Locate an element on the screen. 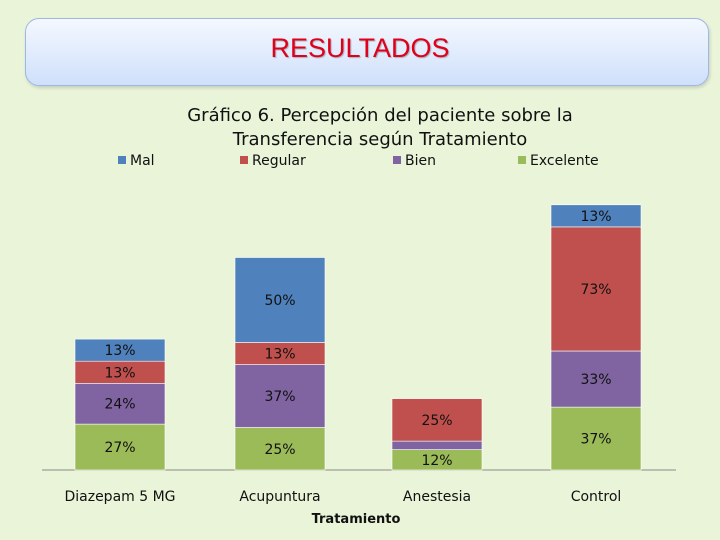  data-label-bien-diazepam-5-mg: 24% is located at coordinates (119, 405).